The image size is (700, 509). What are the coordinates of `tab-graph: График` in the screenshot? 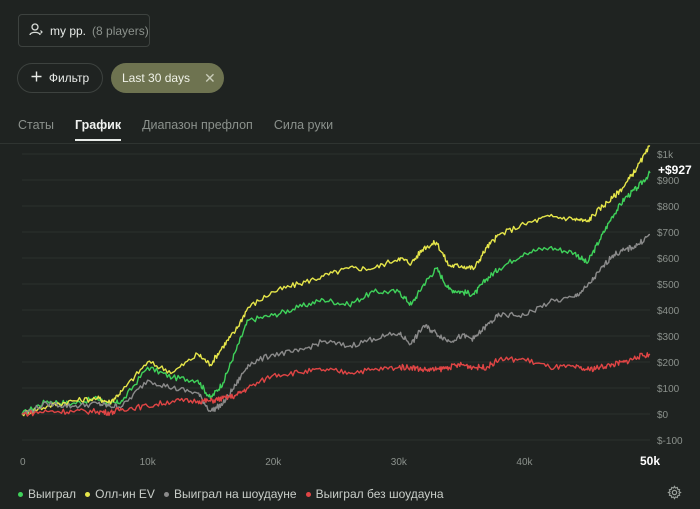 It's located at (98, 129).